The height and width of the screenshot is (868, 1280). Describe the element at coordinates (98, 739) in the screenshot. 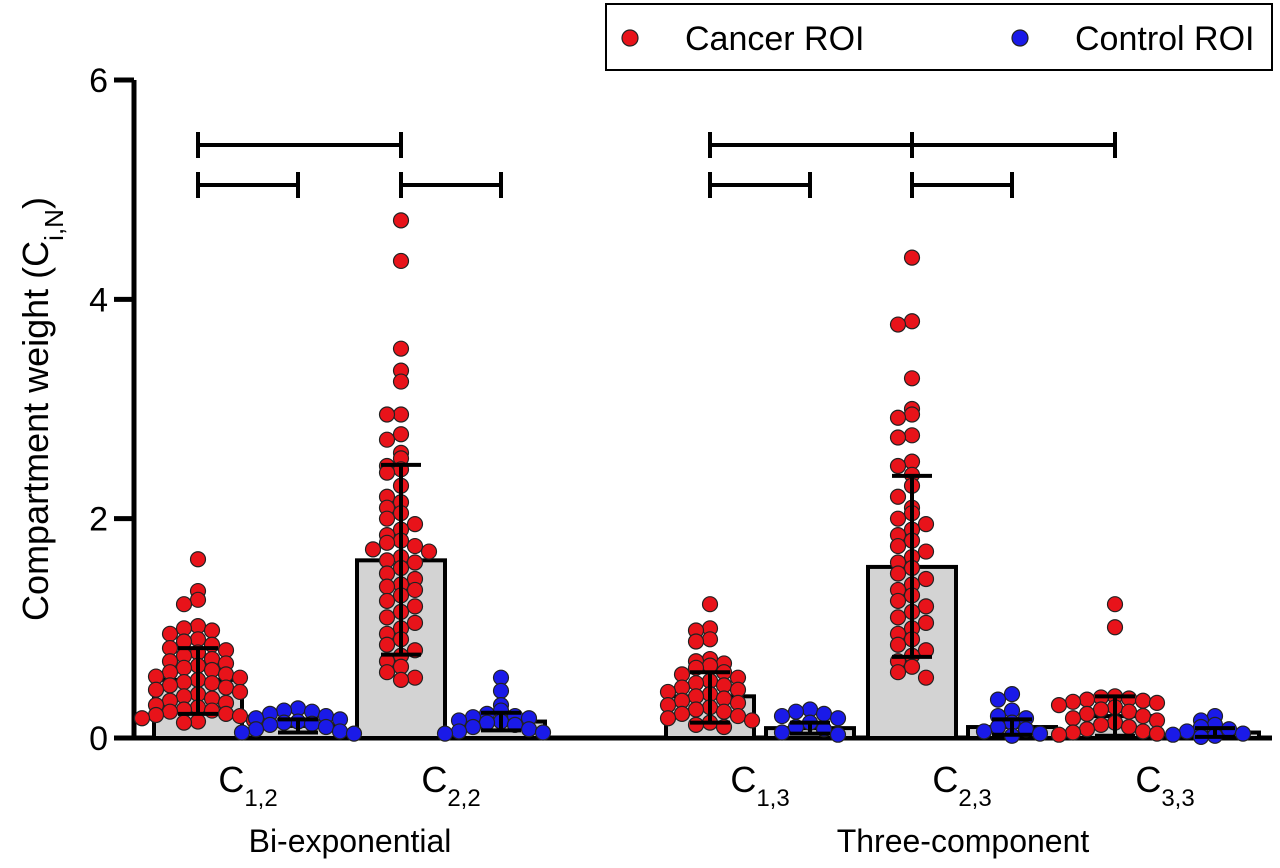

I see `y-tick-label: 0` at that location.